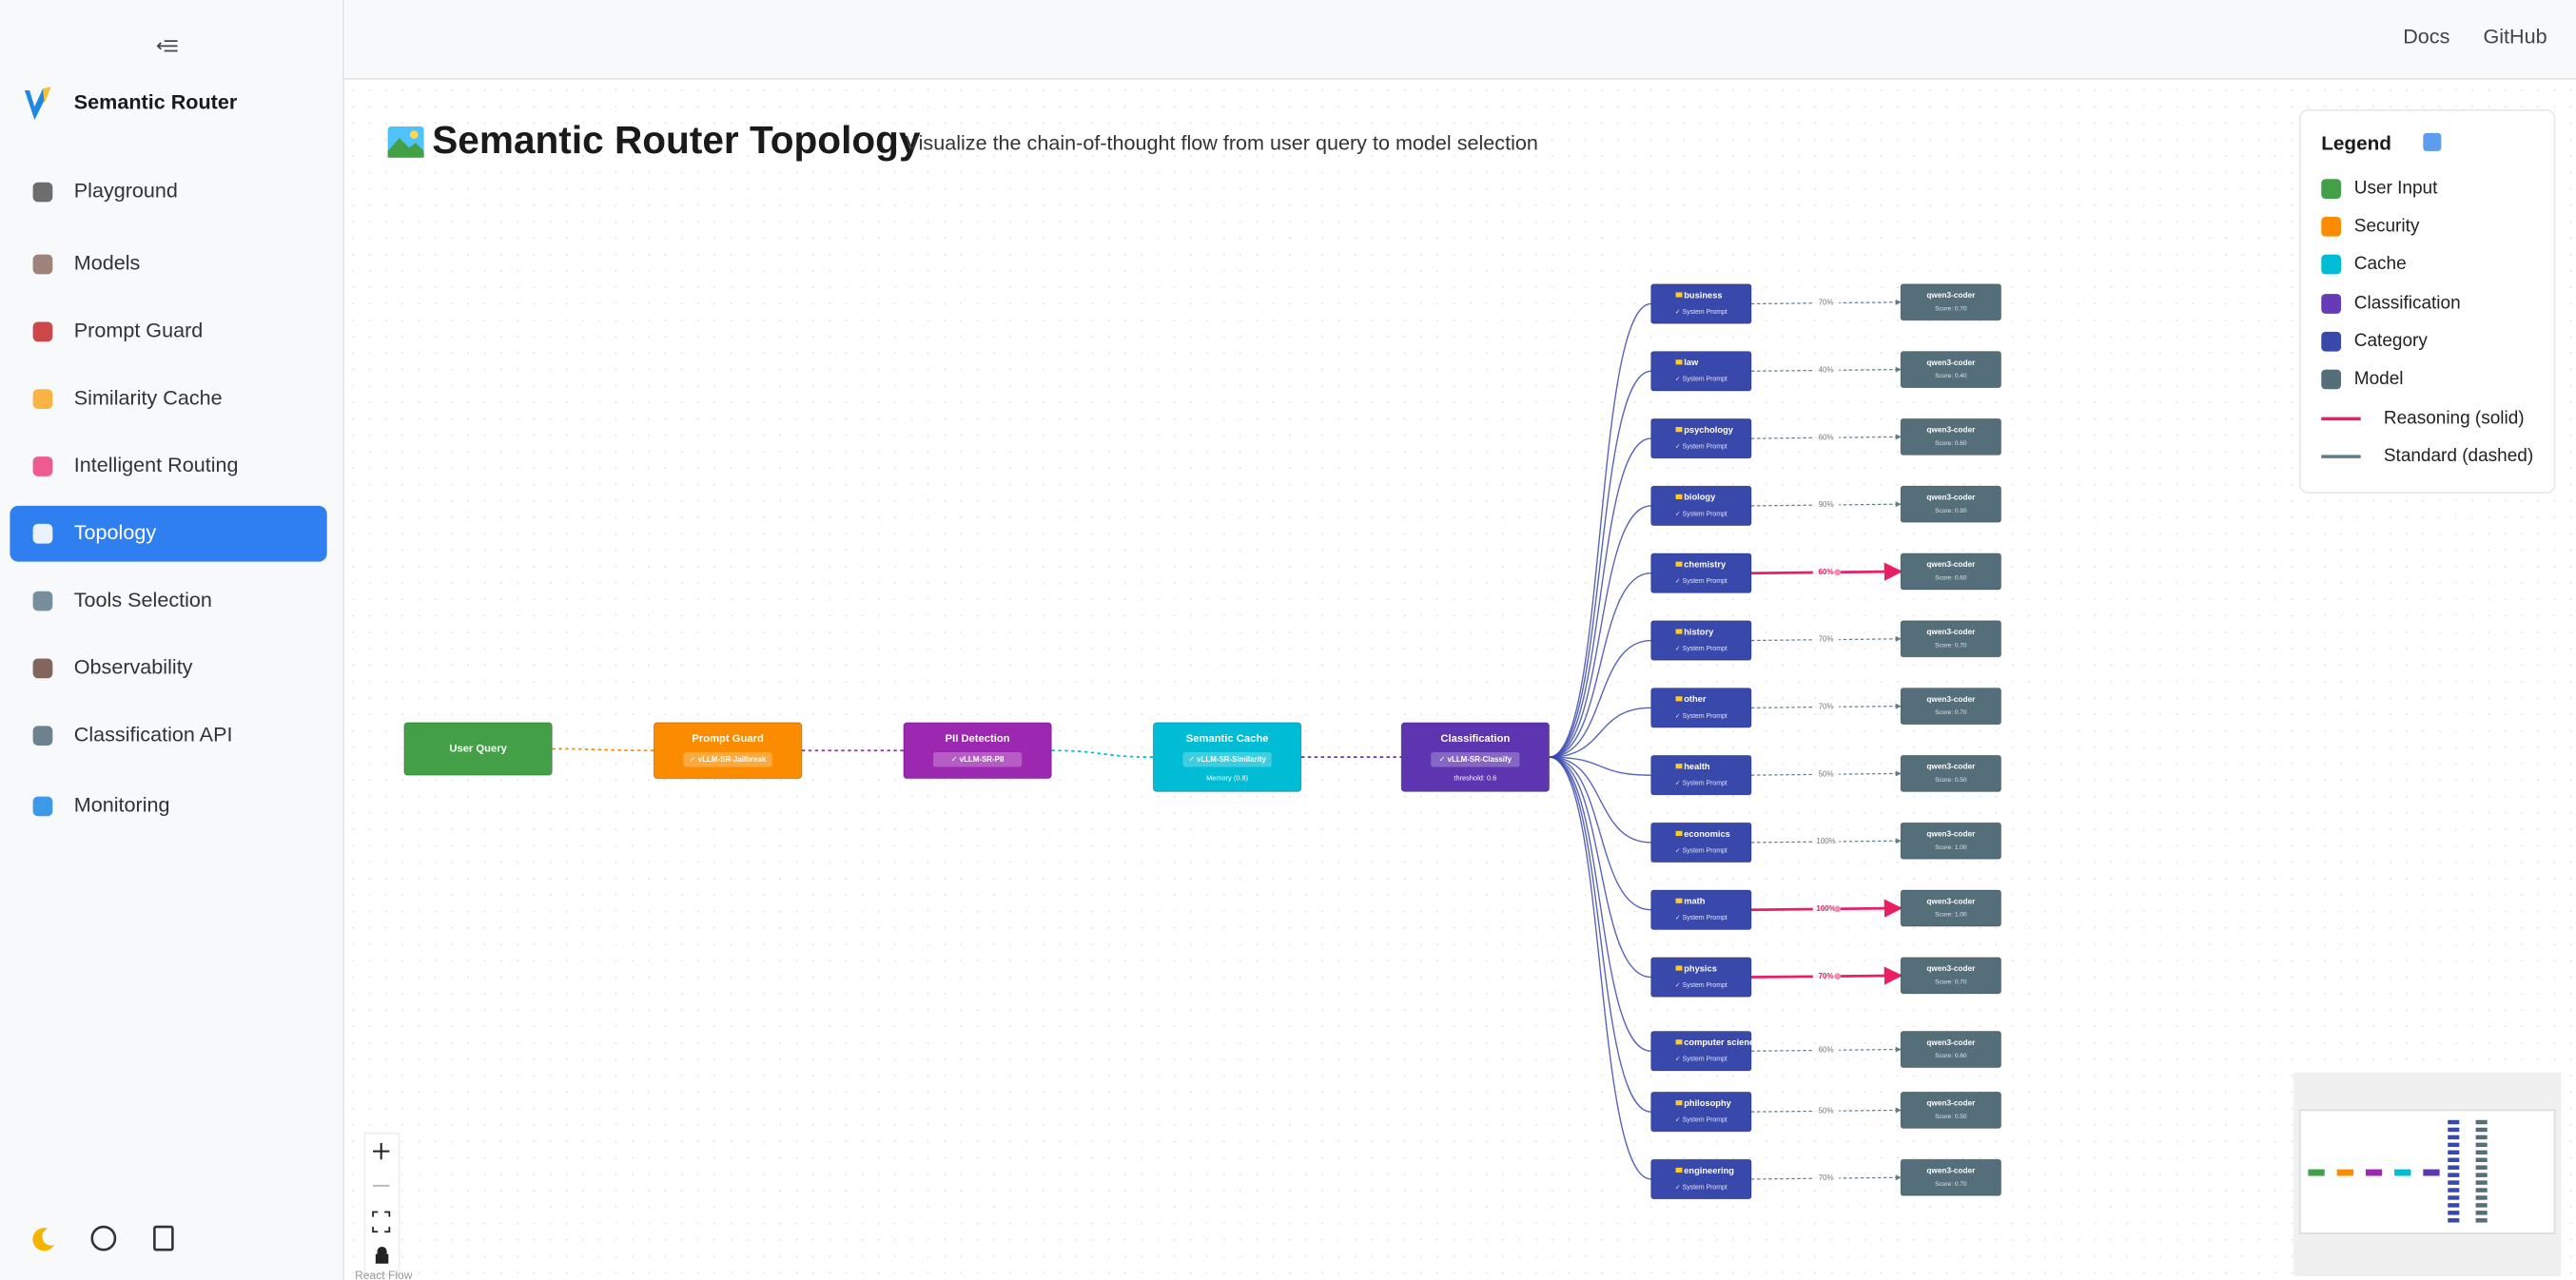 Image resolution: width=2576 pixels, height=1280 pixels. Describe the element at coordinates (1701, 506) in the screenshot. I see `category-node: biology ✓ System Prompt` at that location.